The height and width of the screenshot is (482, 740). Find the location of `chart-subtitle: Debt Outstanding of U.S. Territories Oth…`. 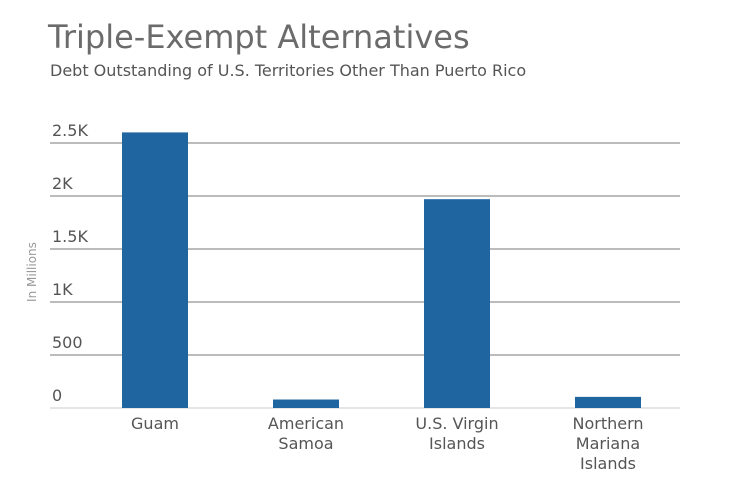

chart-subtitle: Debt Outstanding of U.S. Territories Oth… is located at coordinates (288, 70).